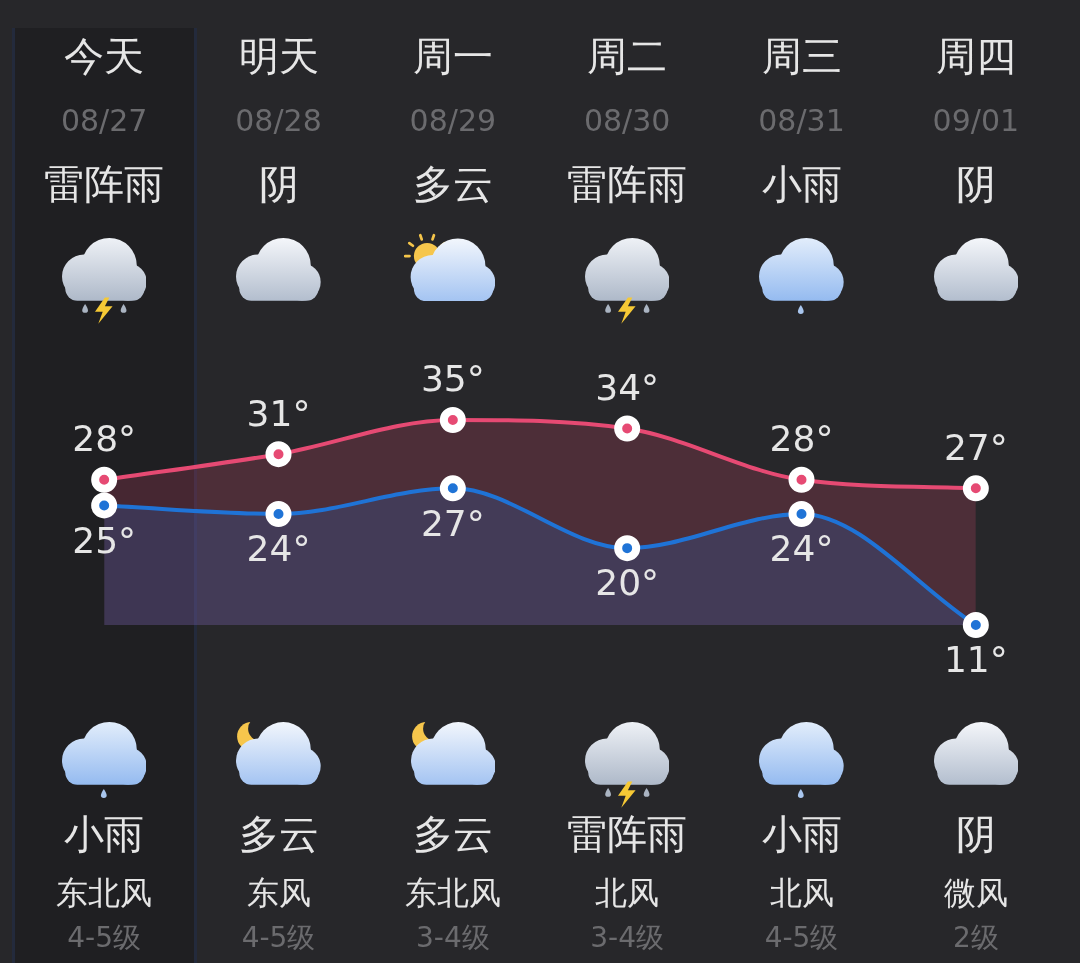 This screenshot has width=1080, height=963. What do you see at coordinates (801, 56) in the screenshot?
I see `x-tick-label: 周三` at bounding box center [801, 56].